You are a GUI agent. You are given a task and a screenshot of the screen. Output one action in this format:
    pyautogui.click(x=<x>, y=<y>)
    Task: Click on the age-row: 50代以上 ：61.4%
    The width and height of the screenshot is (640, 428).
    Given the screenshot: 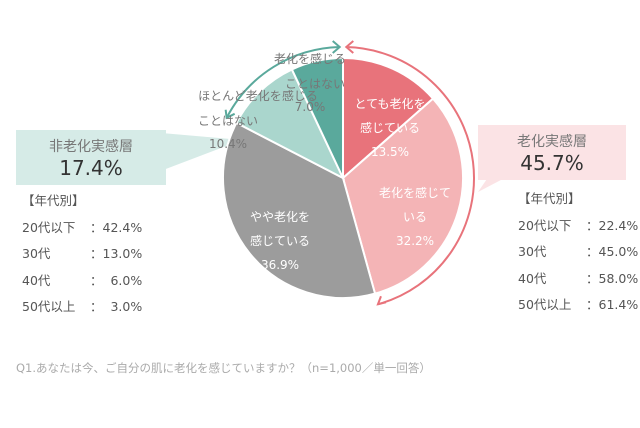 What is the action you would take?
    pyautogui.click(x=578, y=305)
    